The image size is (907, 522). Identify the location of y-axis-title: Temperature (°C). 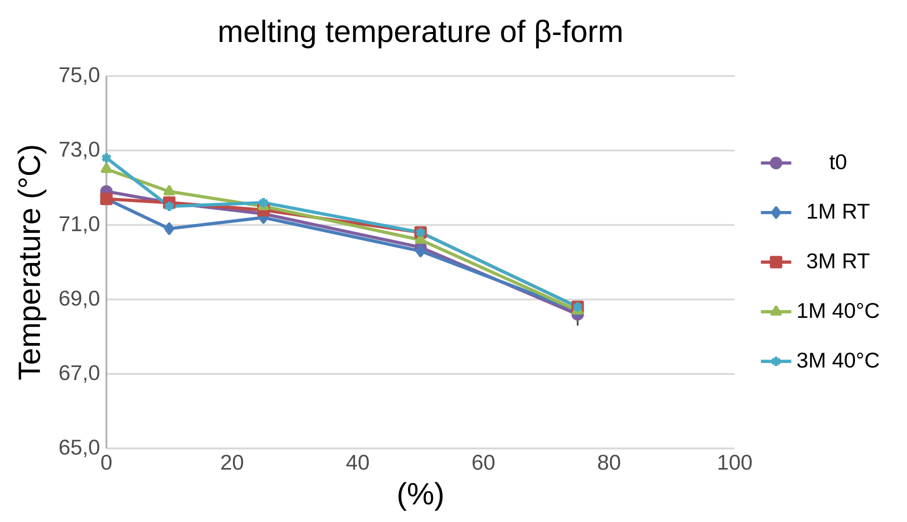
(32, 263).